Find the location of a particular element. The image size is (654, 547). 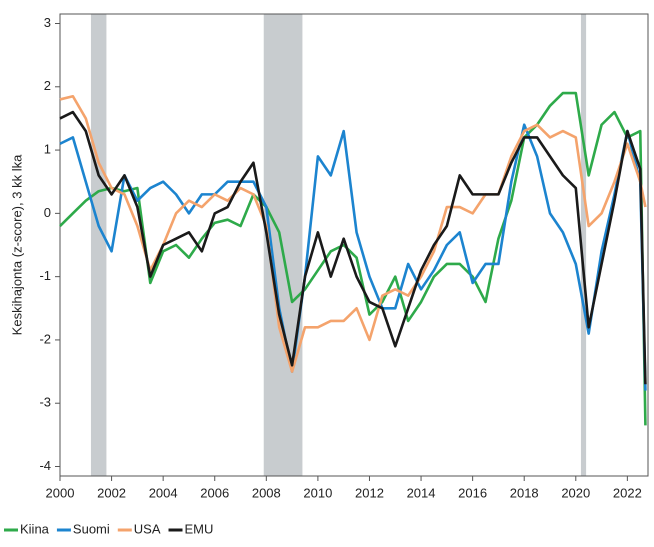

x-tick-label: 2014 is located at coordinates (421, 492).